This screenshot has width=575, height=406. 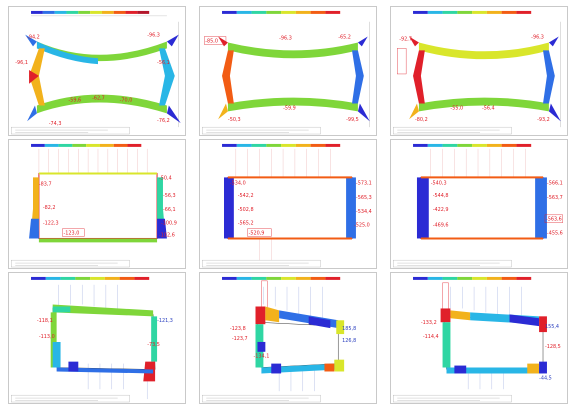 I want to click on value-label: -76,2, so click(x=163, y=121).